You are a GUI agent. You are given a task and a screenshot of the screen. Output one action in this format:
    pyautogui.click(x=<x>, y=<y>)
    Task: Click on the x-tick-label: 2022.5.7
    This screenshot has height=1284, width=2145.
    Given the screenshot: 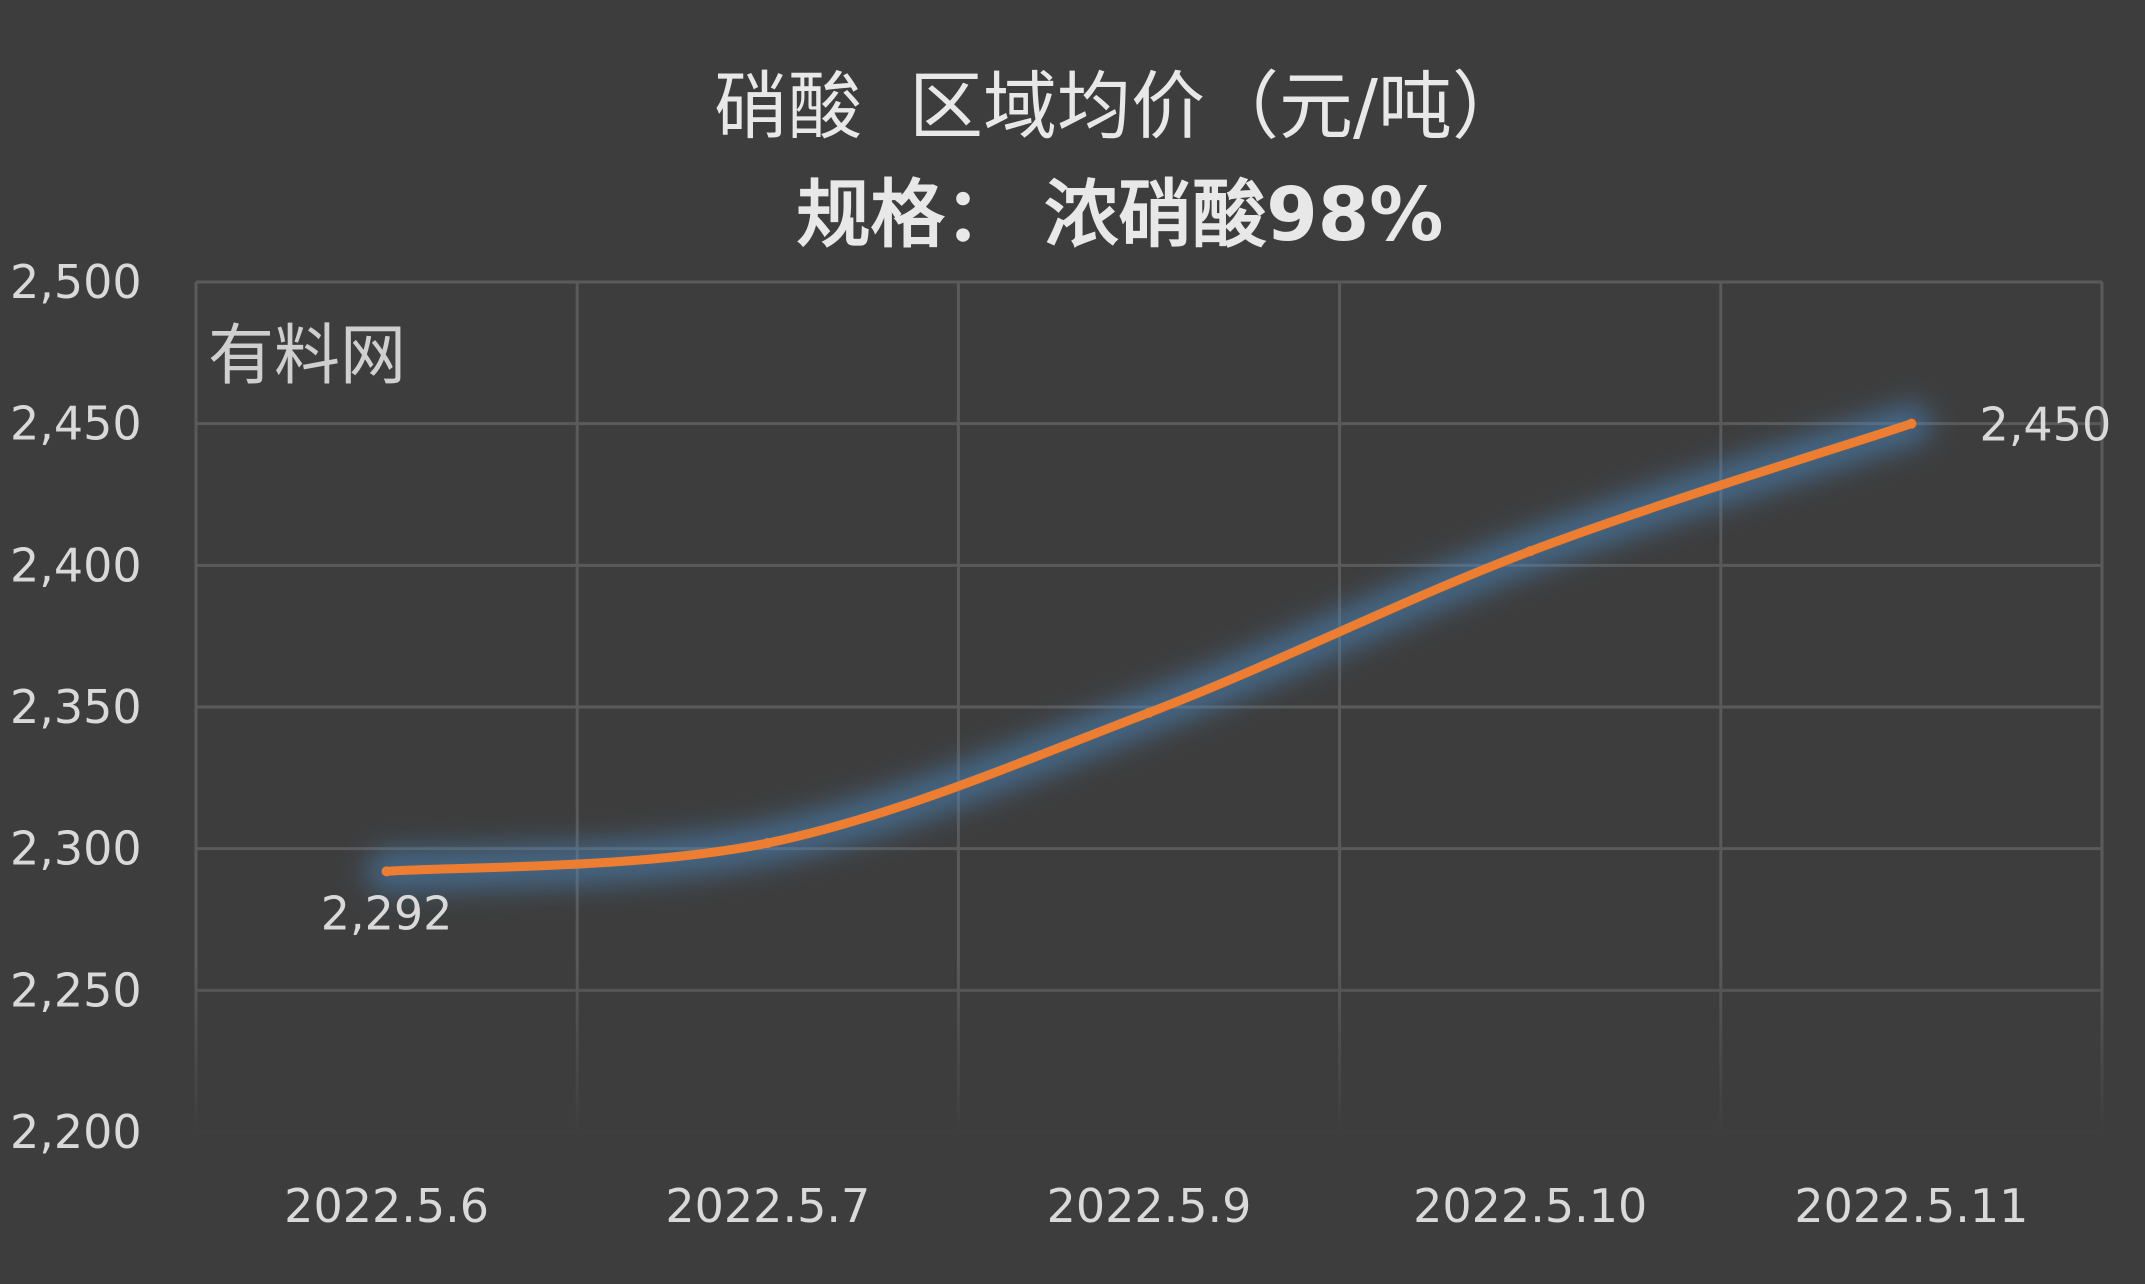 What is the action you would take?
    pyautogui.click(x=767, y=1206)
    